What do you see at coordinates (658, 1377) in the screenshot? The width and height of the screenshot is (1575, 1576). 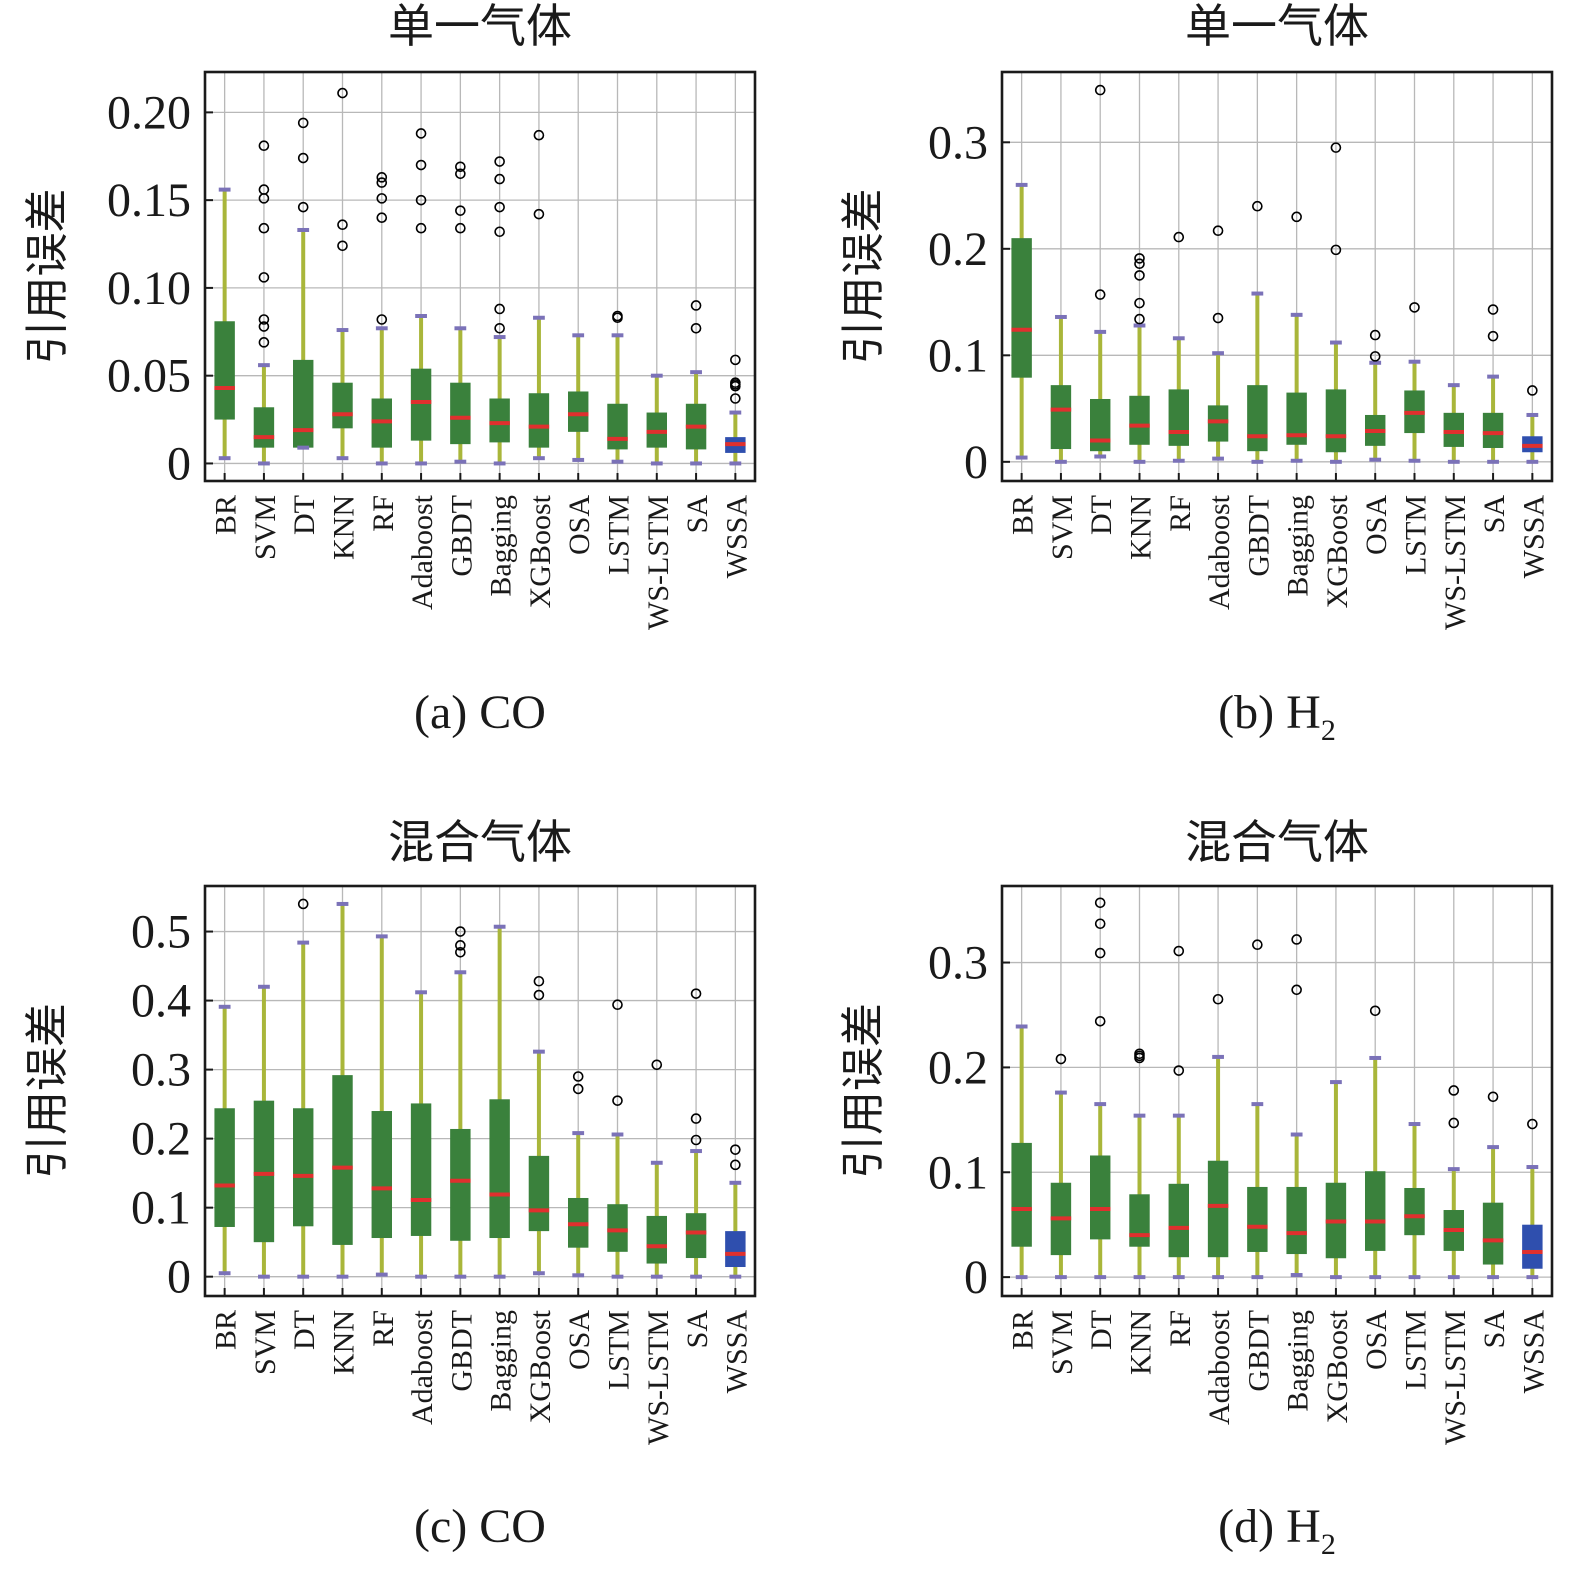 I see `x-tick-label: WS-LSTM` at bounding box center [658, 1377].